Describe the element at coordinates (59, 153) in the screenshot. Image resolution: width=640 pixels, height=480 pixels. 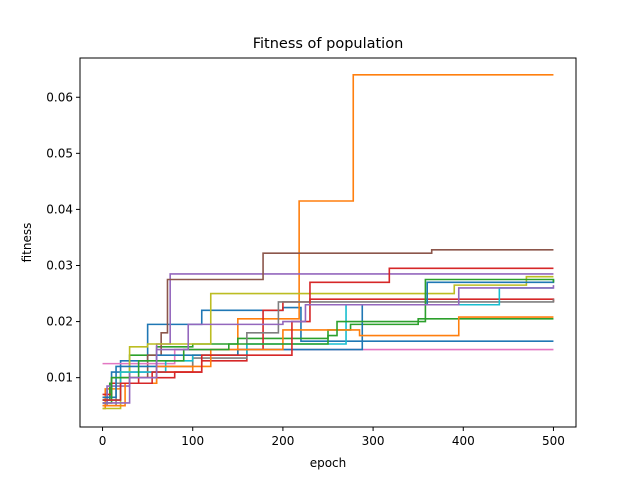
I see `y-tick-label: 0.05` at that location.